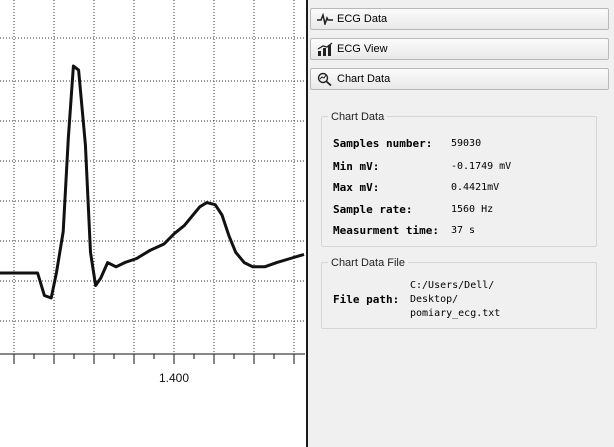  What do you see at coordinates (364, 79) in the screenshot?
I see `chart-data-label: Chart Data` at bounding box center [364, 79].